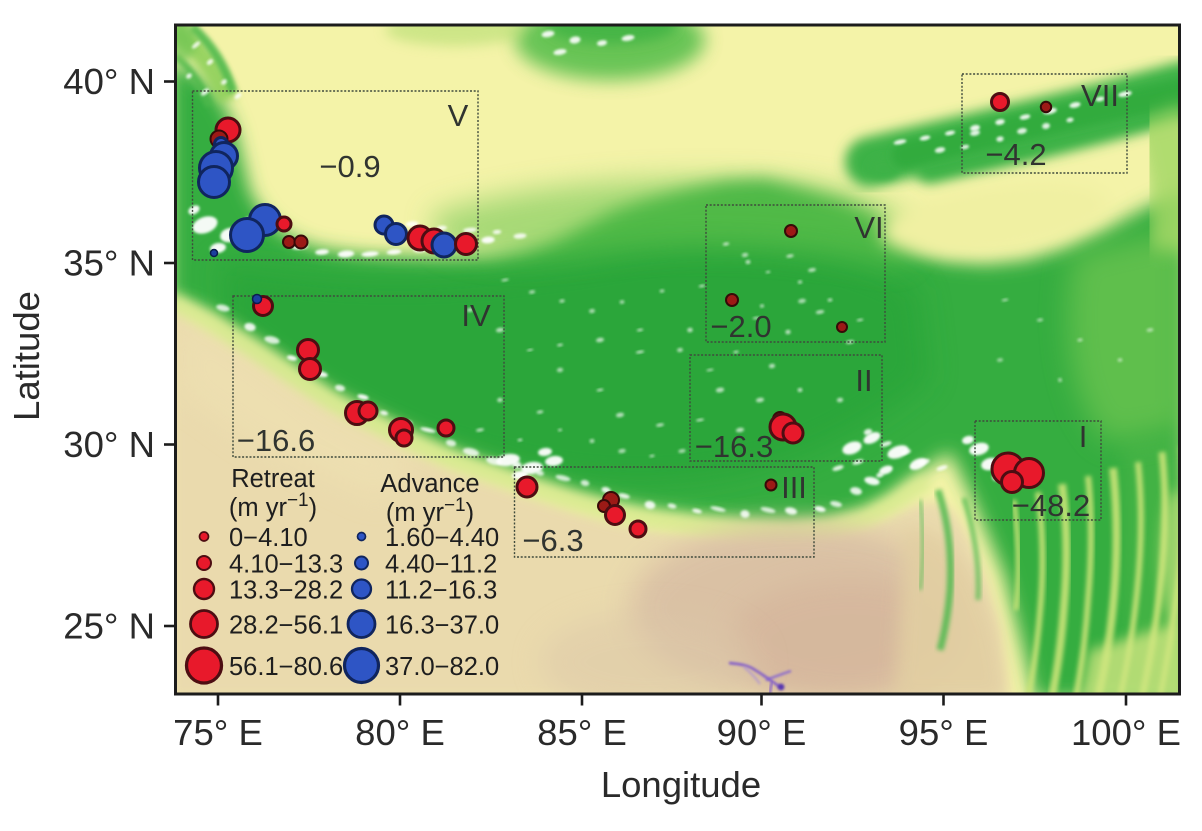 This screenshot has width=1202, height=831. I want to click on svg-text: −2.0, so click(740, 326).